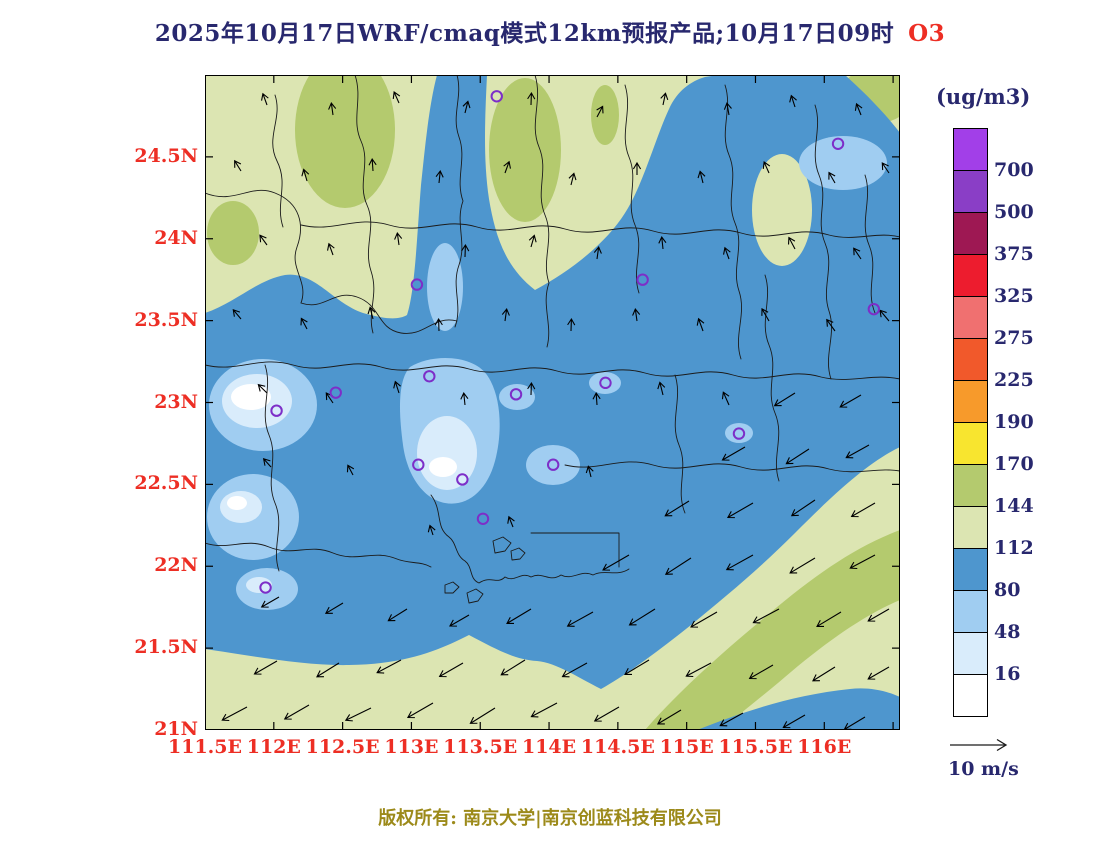 The height and width of the screenshot is (850, 1100). Describe the element at coordinates (485, 570) in the screenshot. I see `coast-islands` at that location.